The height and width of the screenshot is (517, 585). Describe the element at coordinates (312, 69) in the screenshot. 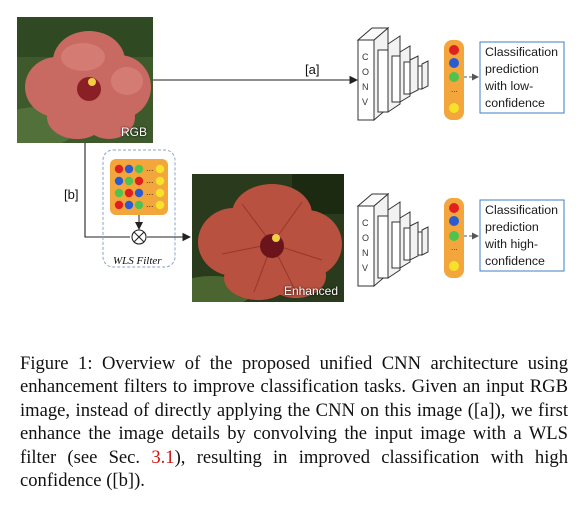

I see `path-a-label: [a]` at that location.